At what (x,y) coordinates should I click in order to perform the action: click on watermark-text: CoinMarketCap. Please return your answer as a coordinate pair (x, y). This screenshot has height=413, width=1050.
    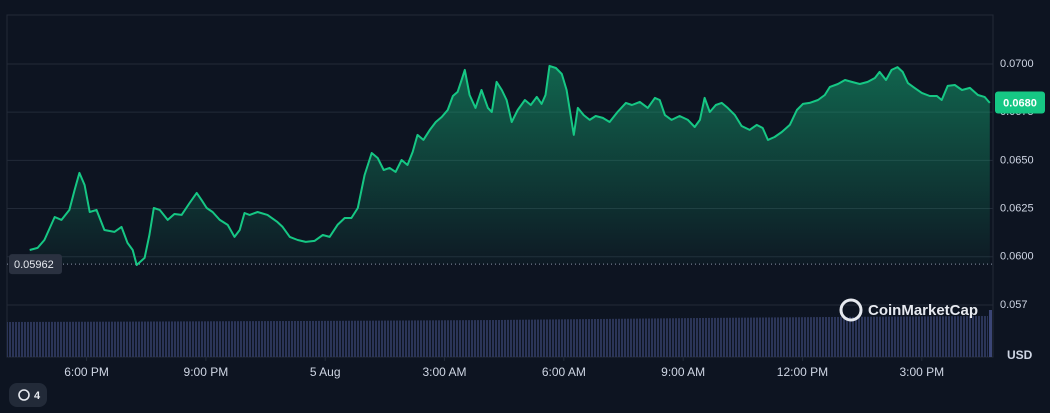
    Looking at the image, I should click on (923, 310).